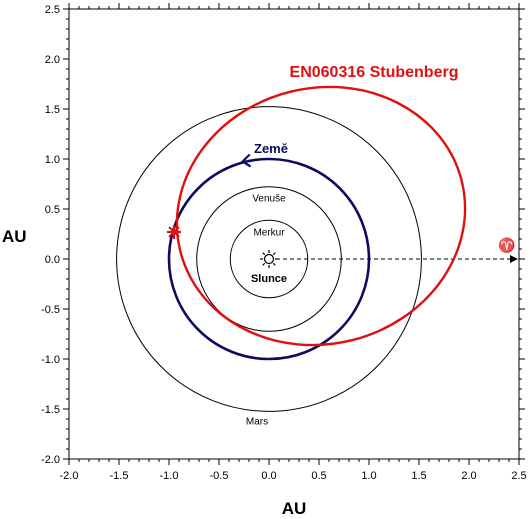  I want to click on vernal-arrowhead, so click(514, 259).